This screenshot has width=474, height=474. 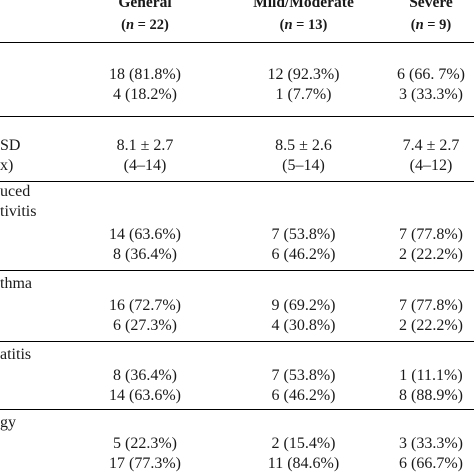 What do you see at coordinates (303, 5) in the screenshot?
I see `col-header-mild-moderate: Mild/Moderate` at bounding box center [303, 5].